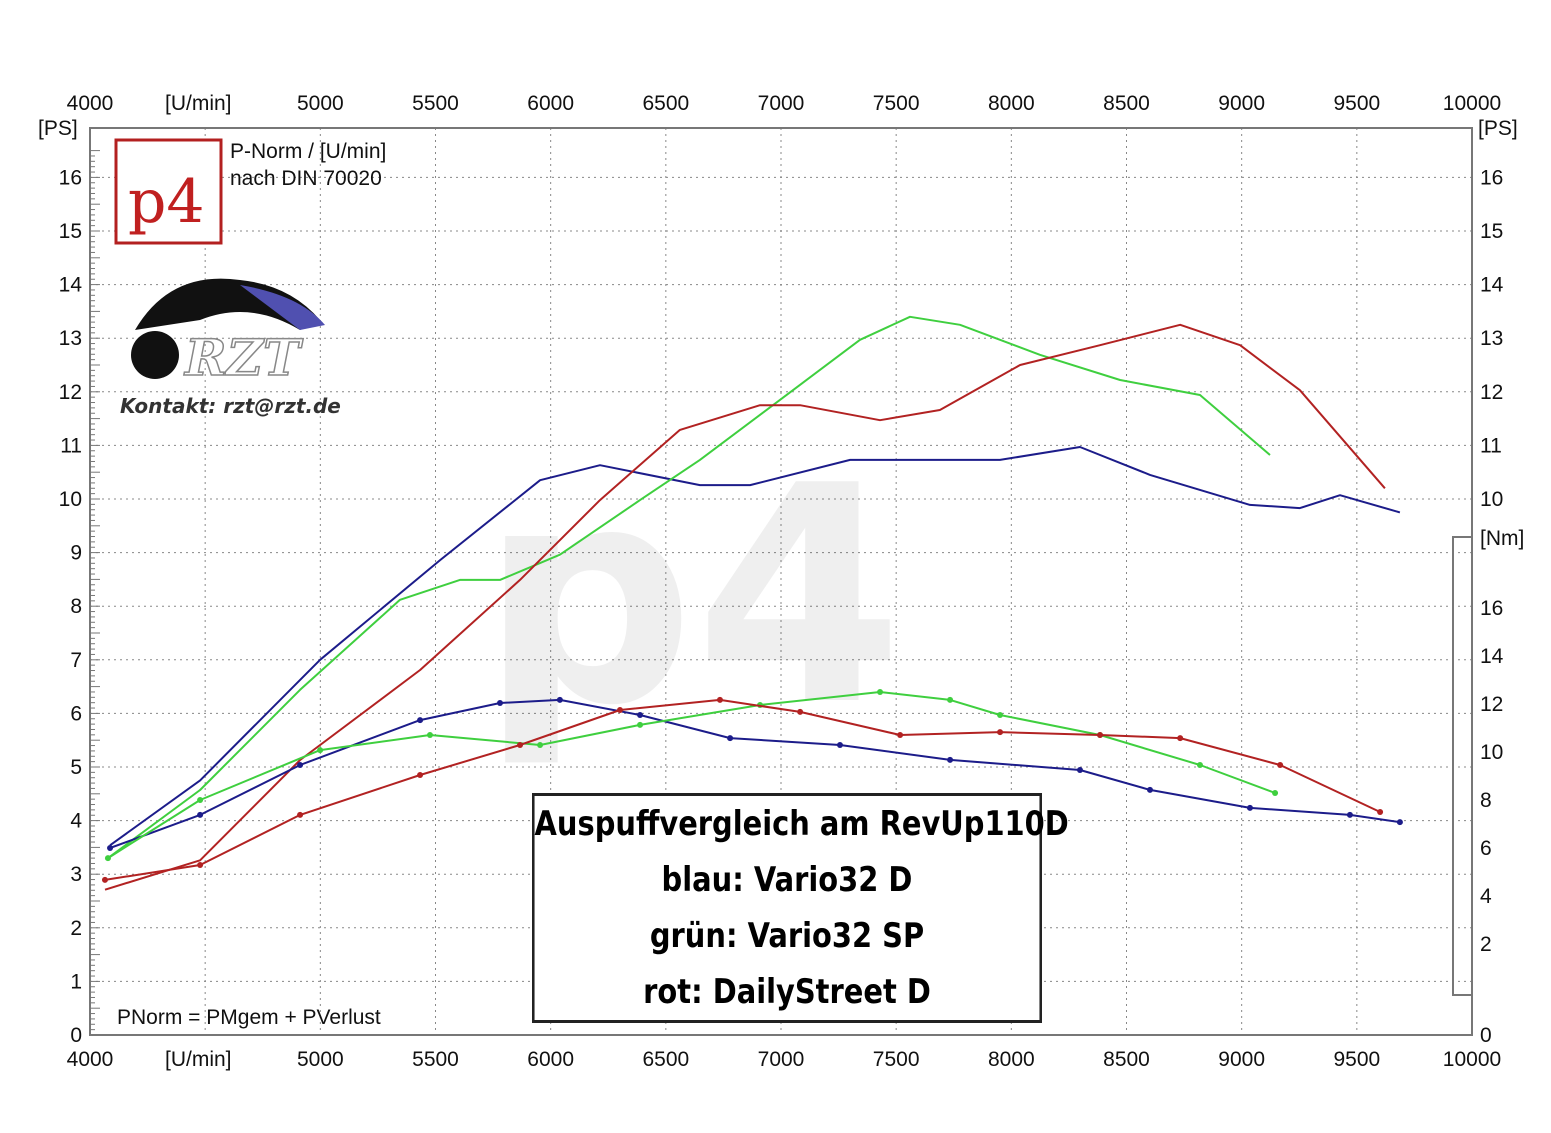  I want to click on x-tick-label-top: 5000, so click(320, 103).